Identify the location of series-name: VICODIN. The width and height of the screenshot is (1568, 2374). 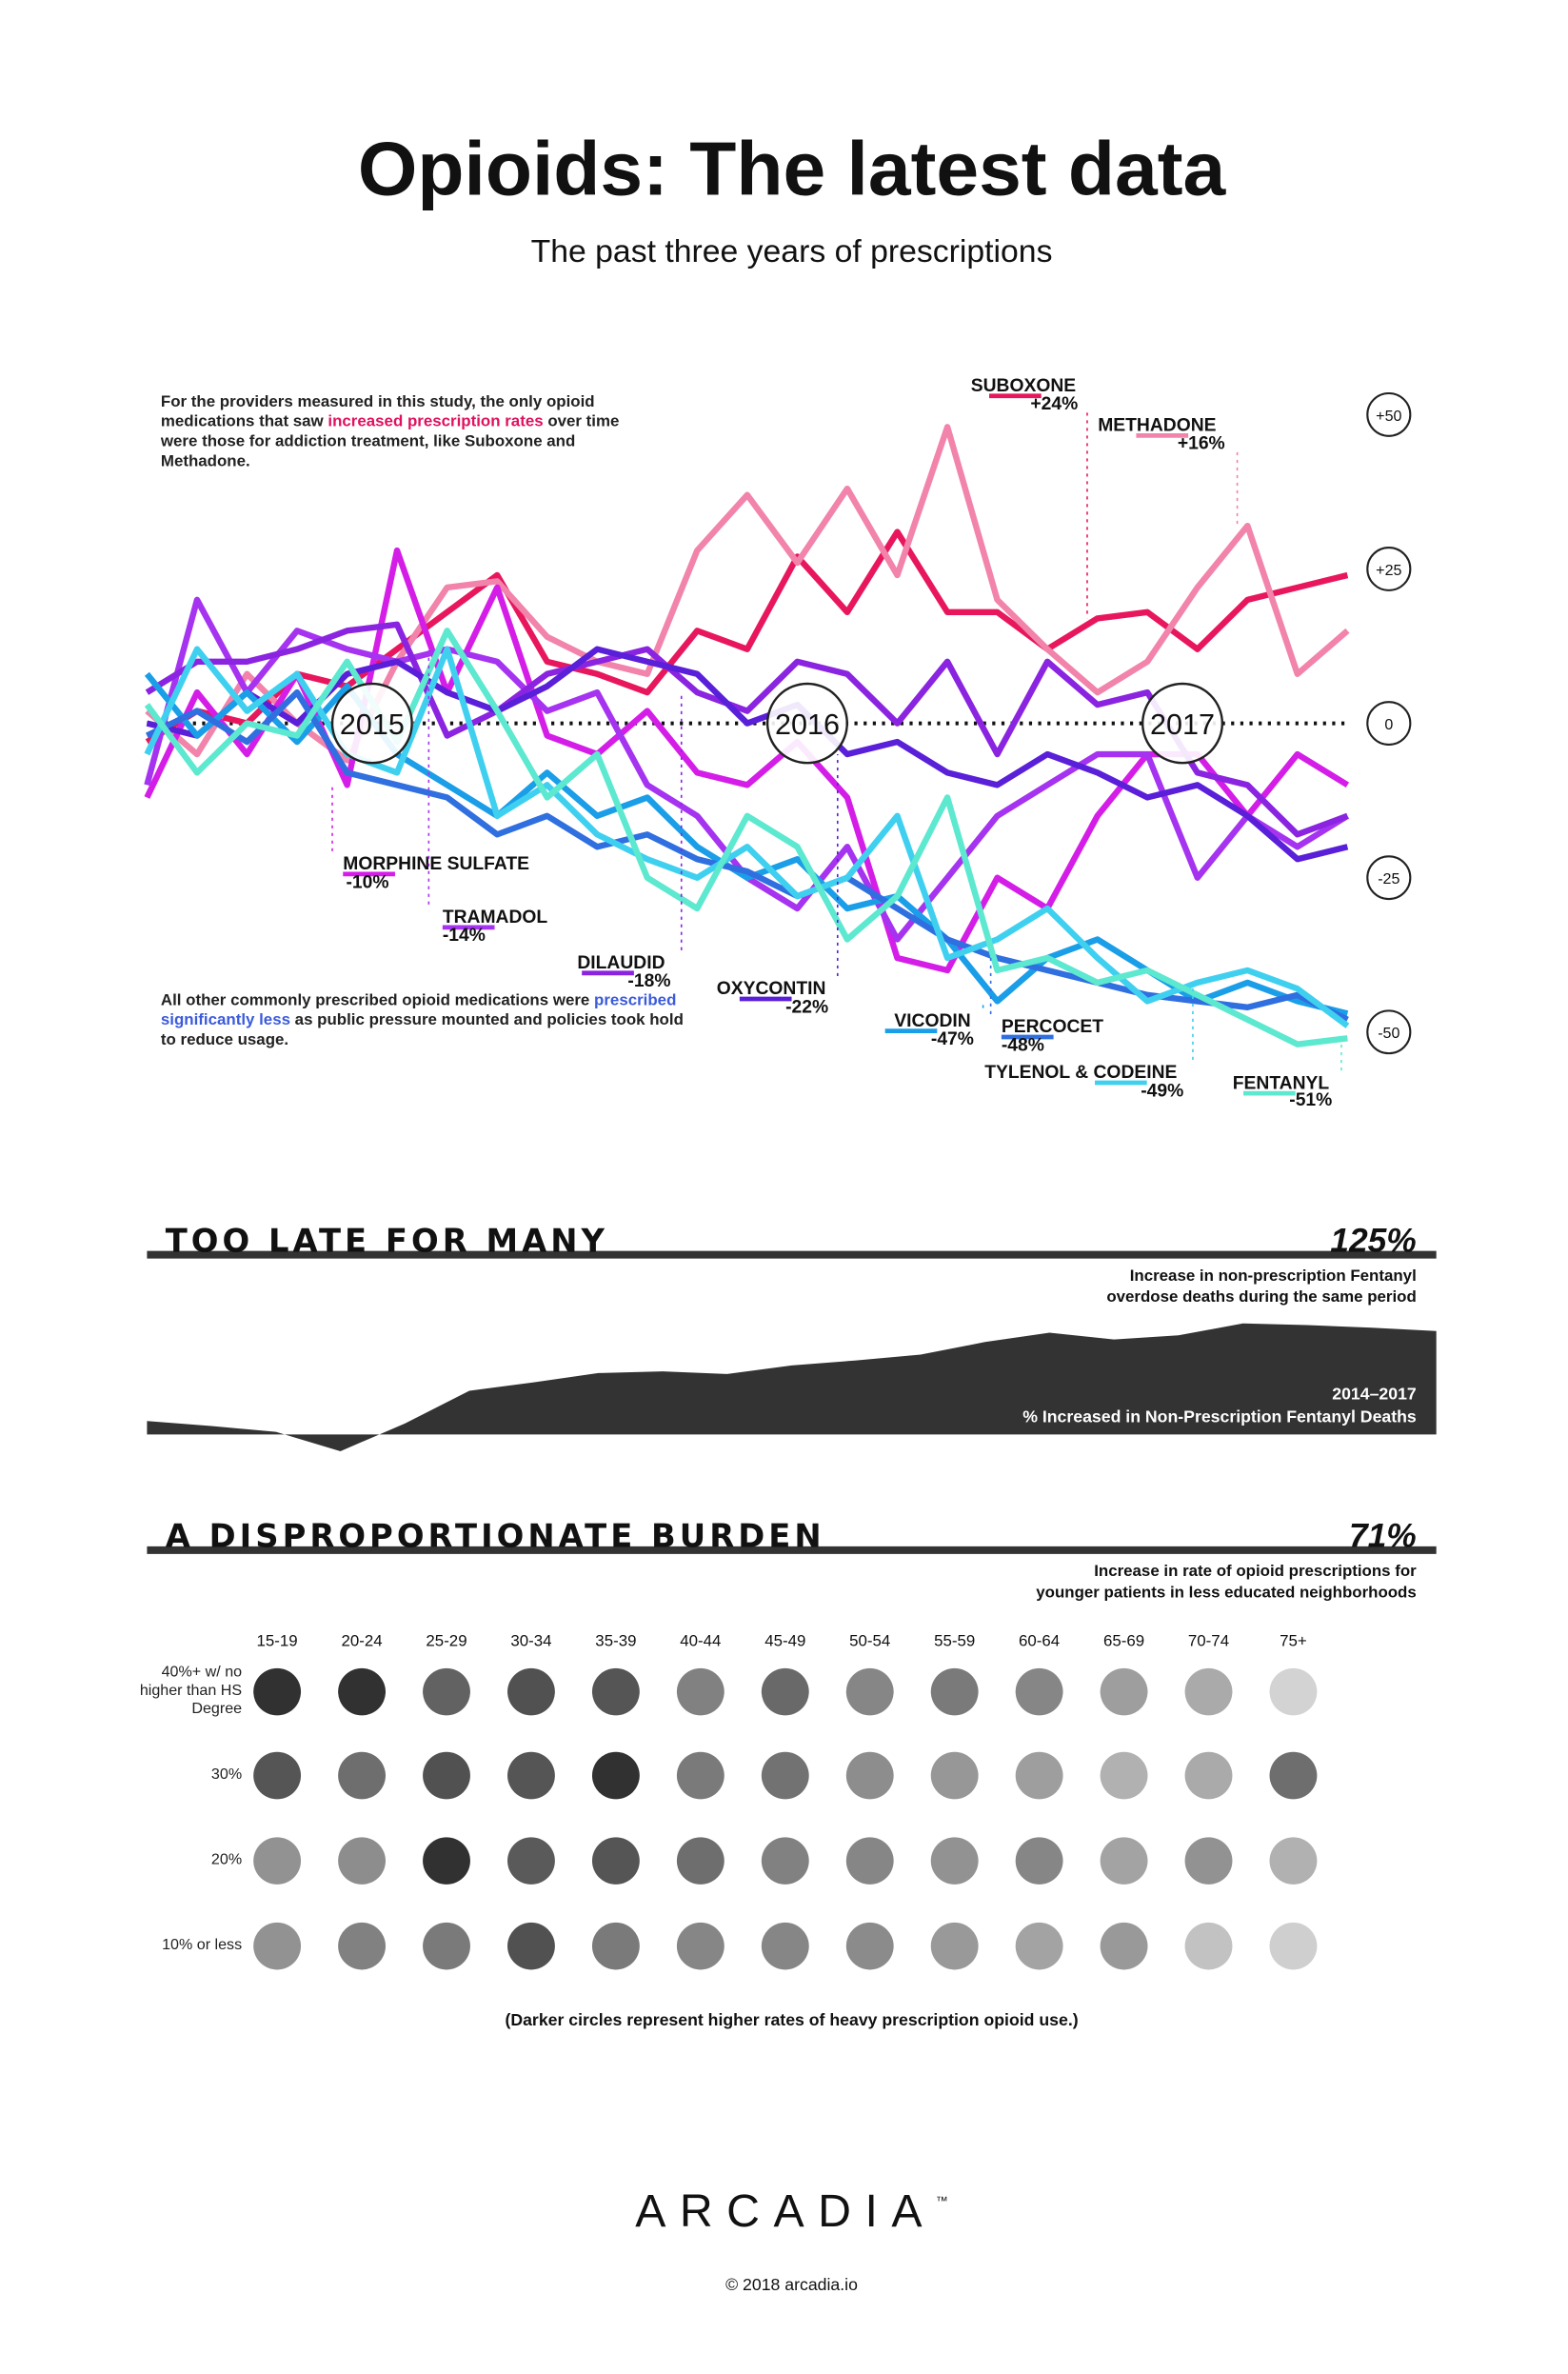
(932, 1021).